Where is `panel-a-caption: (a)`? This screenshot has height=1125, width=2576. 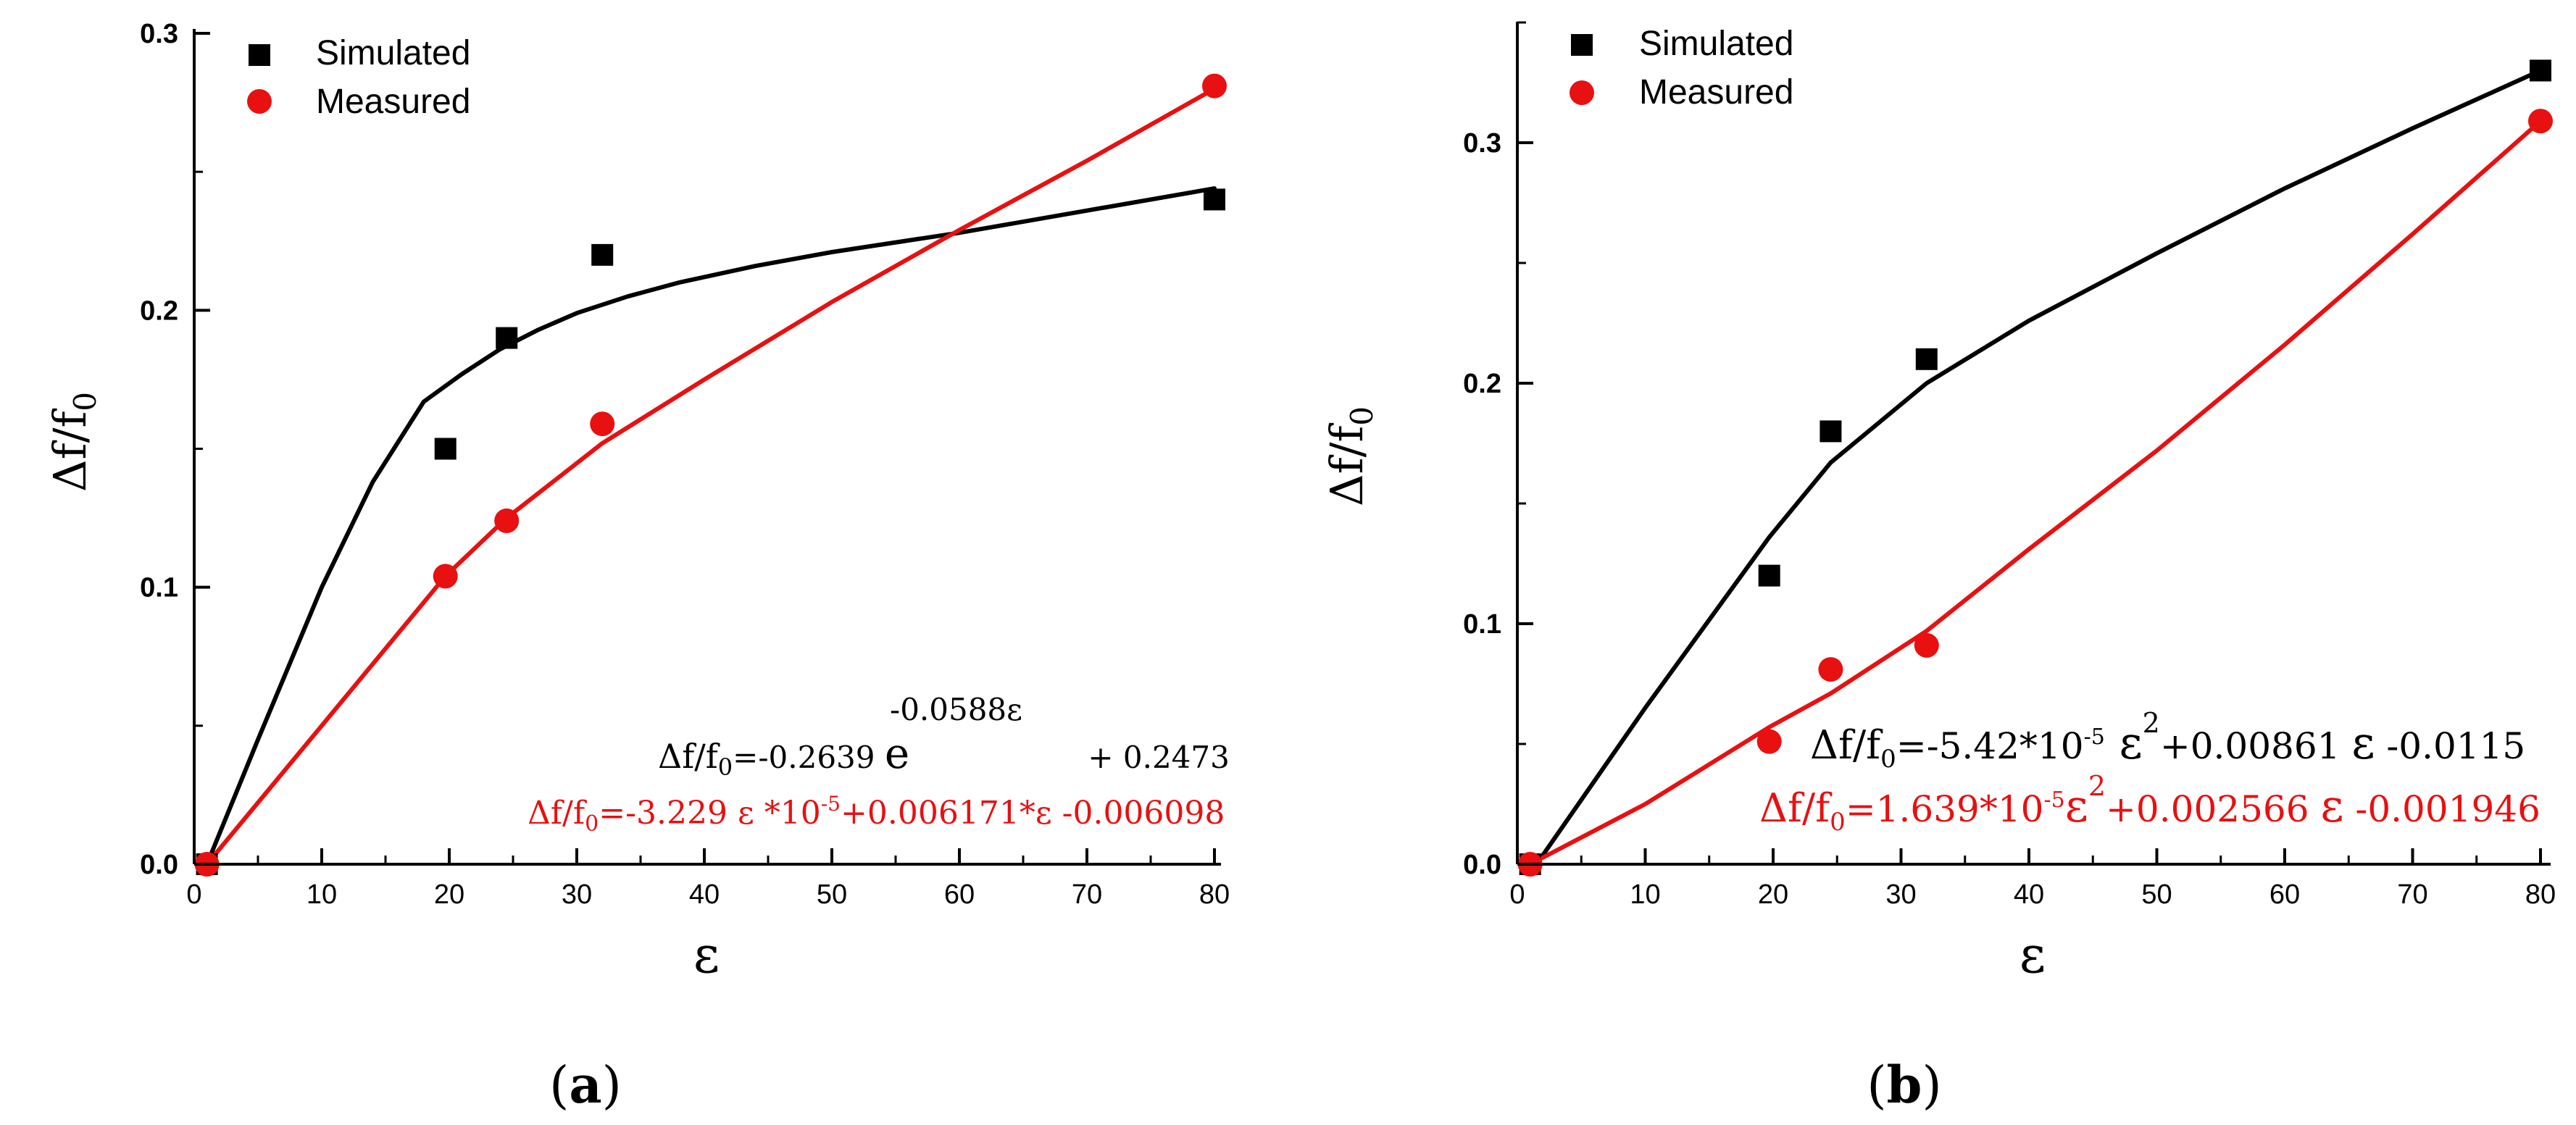
panel-a-caption: (a) is located at coordinates (585, 1085).